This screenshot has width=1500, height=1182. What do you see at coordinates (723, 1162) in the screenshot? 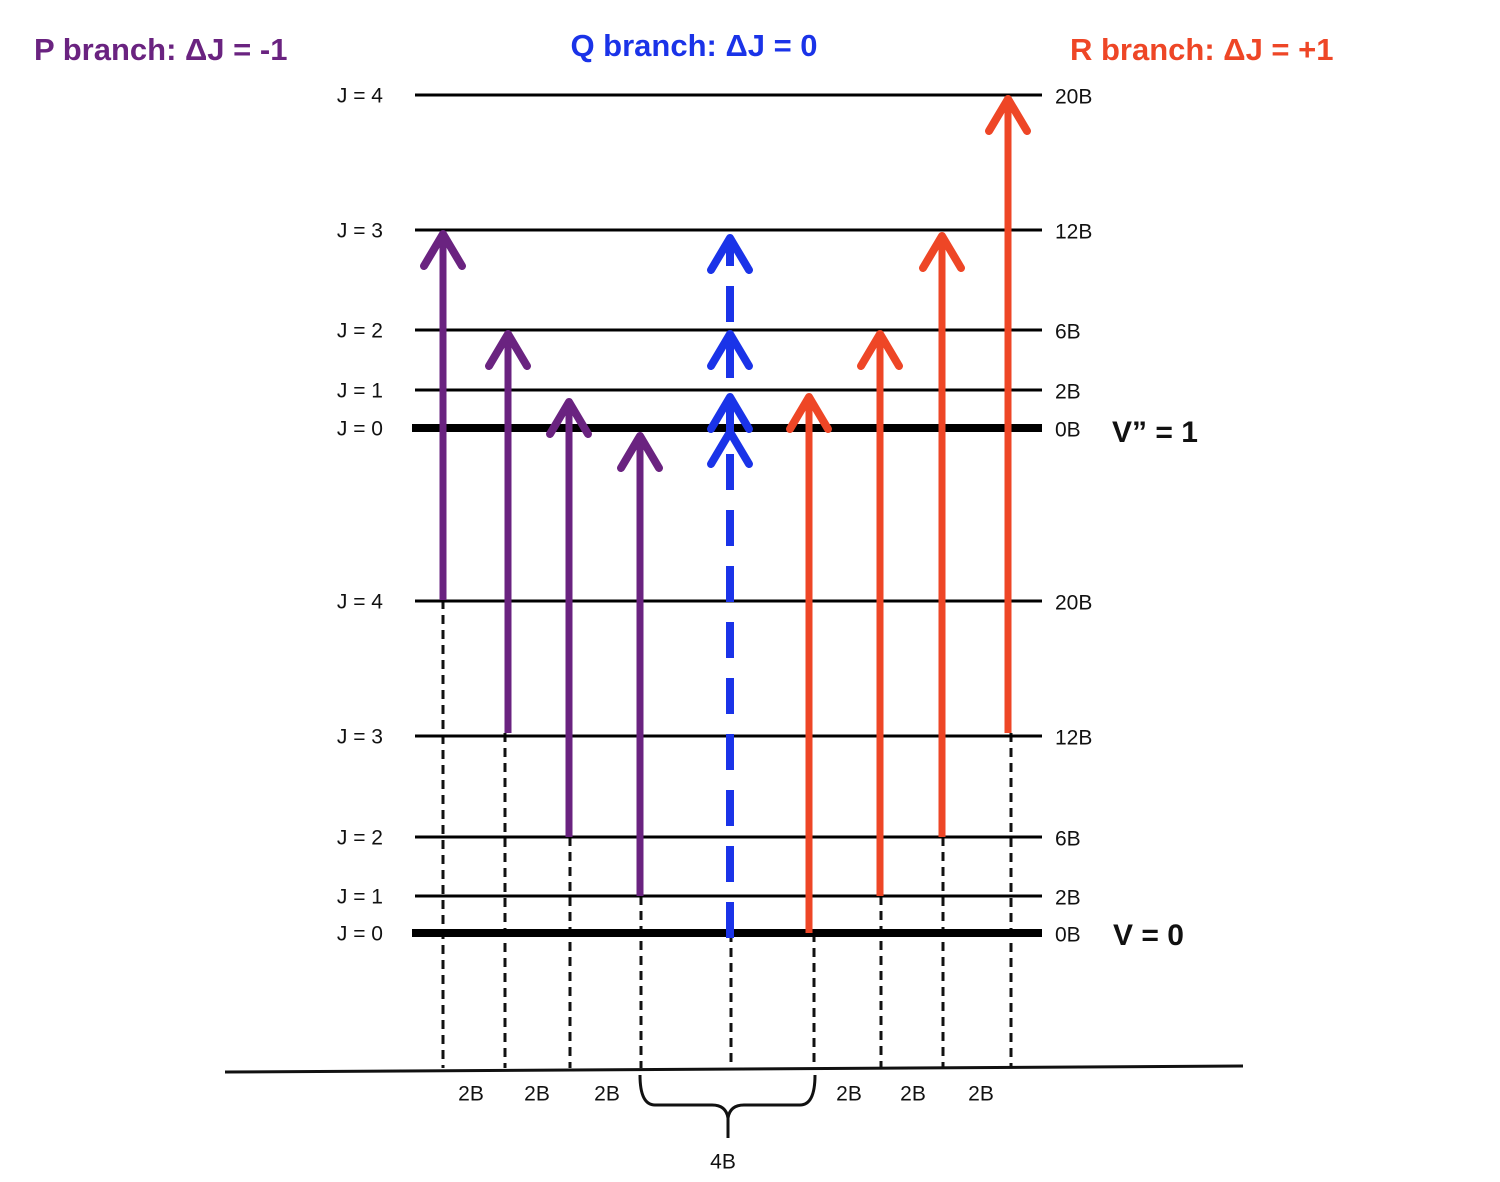
I see `spacing-label: 4B` at bounding box center [723, 1162].